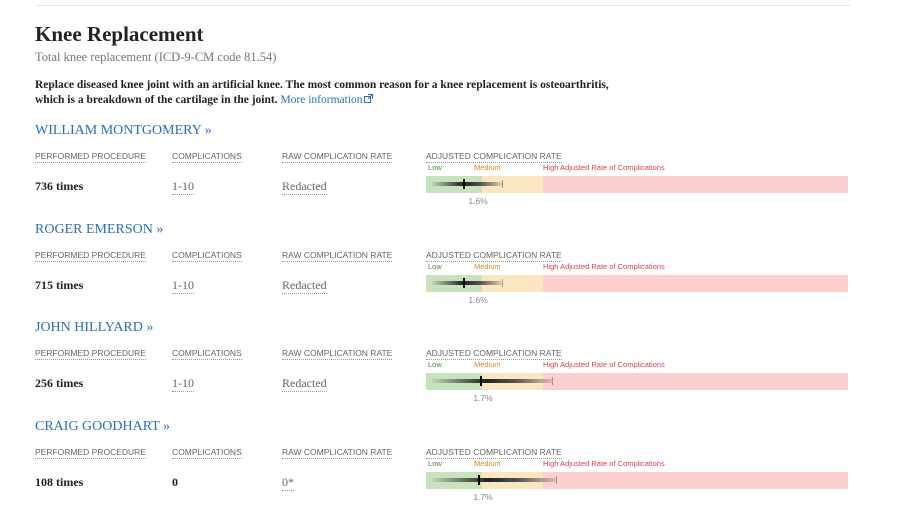  Describe the element at coordinates (321, 100) in the screenshot. I see `more-info-link: More information` at that location.